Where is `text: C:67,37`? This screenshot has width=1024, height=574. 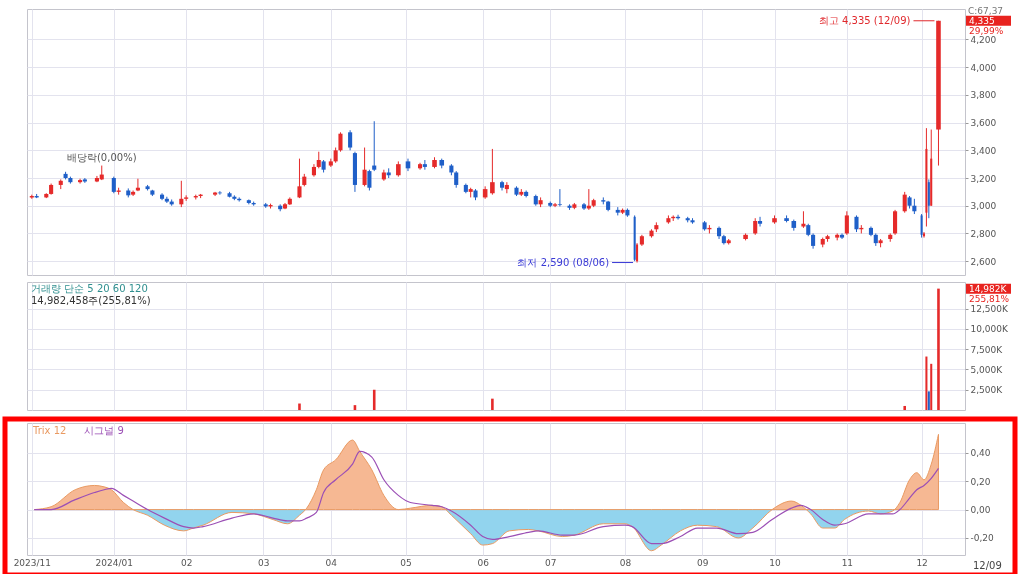
text: C:67,37 is located at coordinates (986, 11).